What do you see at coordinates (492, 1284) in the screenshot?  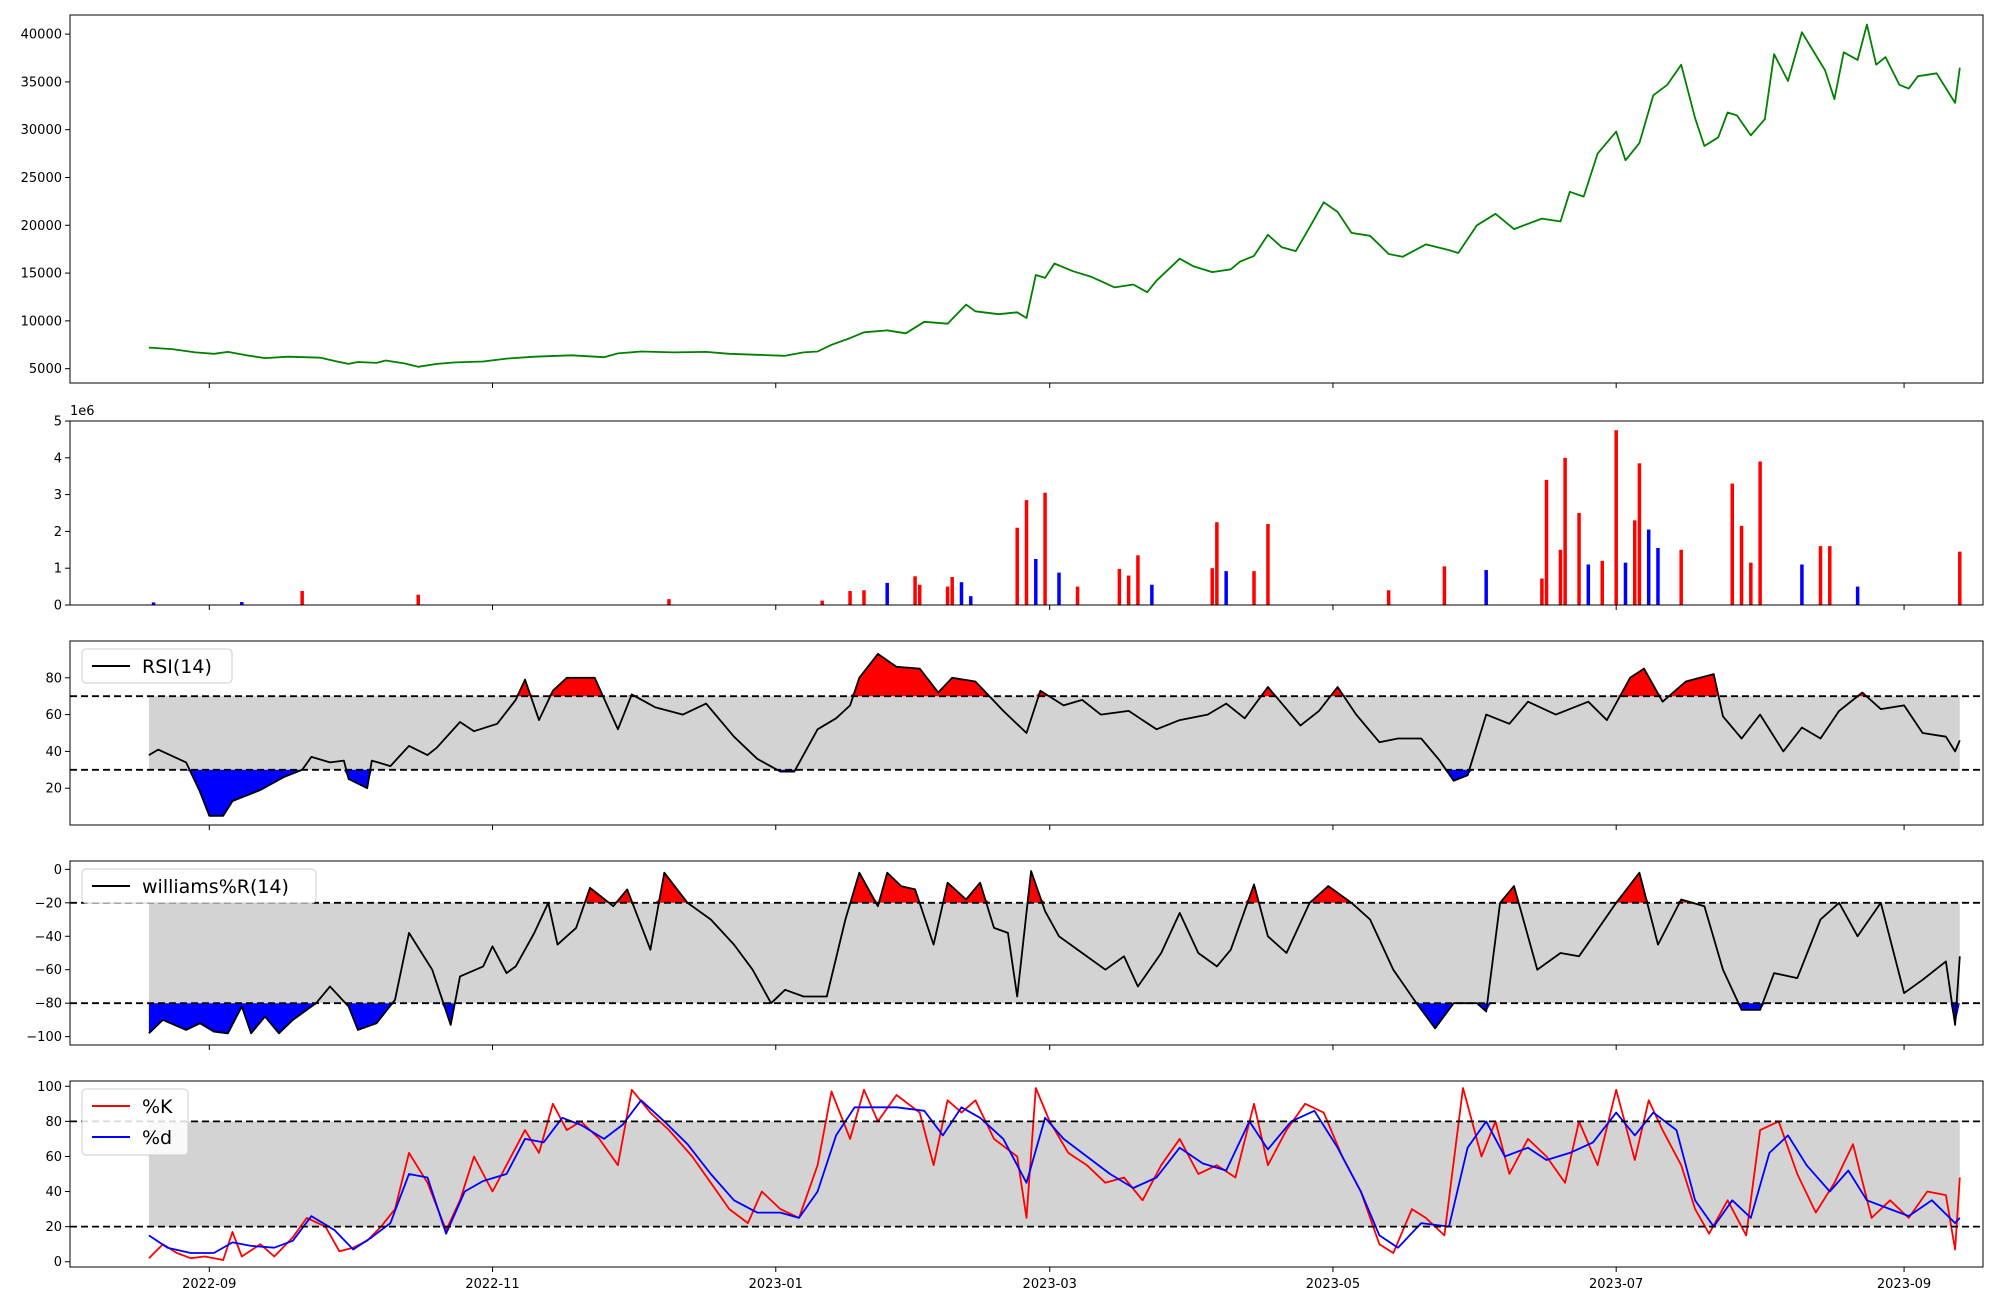 I see `x-tick-label: 2022-11` at bounding box center [492, 1284].